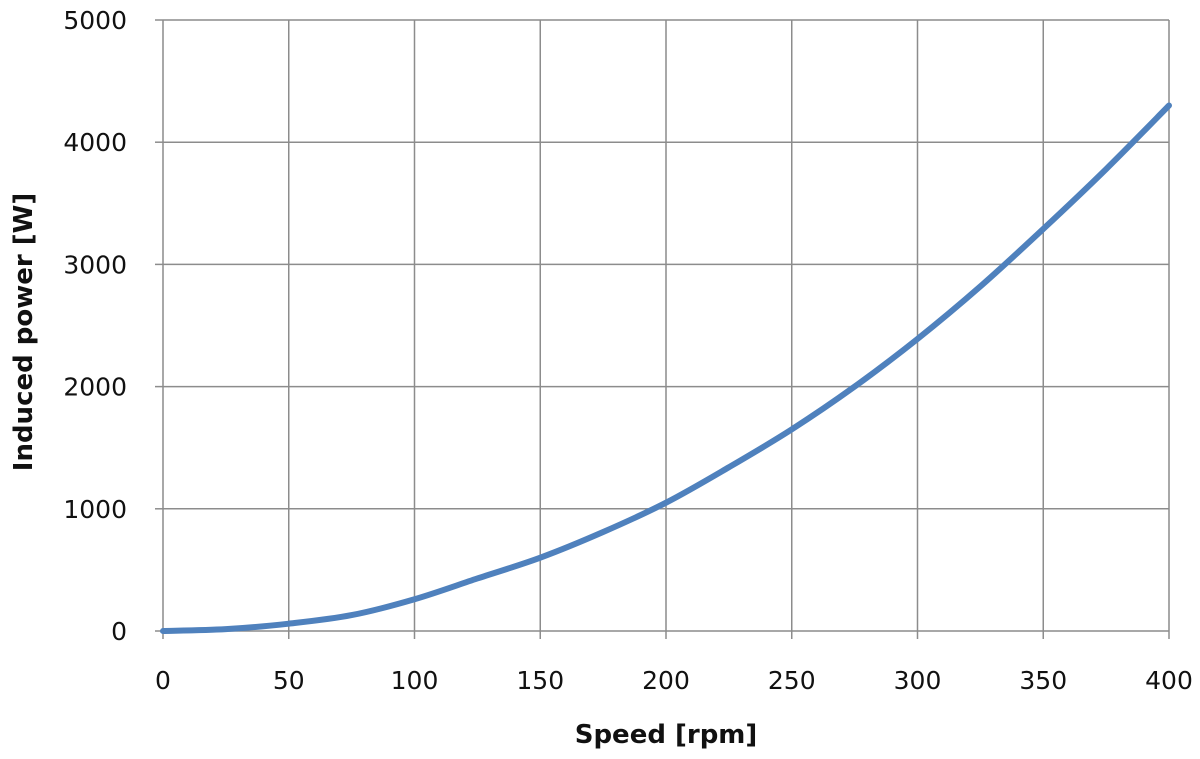 This screenshot has width=1200, height=759. I want to click on x-tick-label: 50, so click(289, 680).